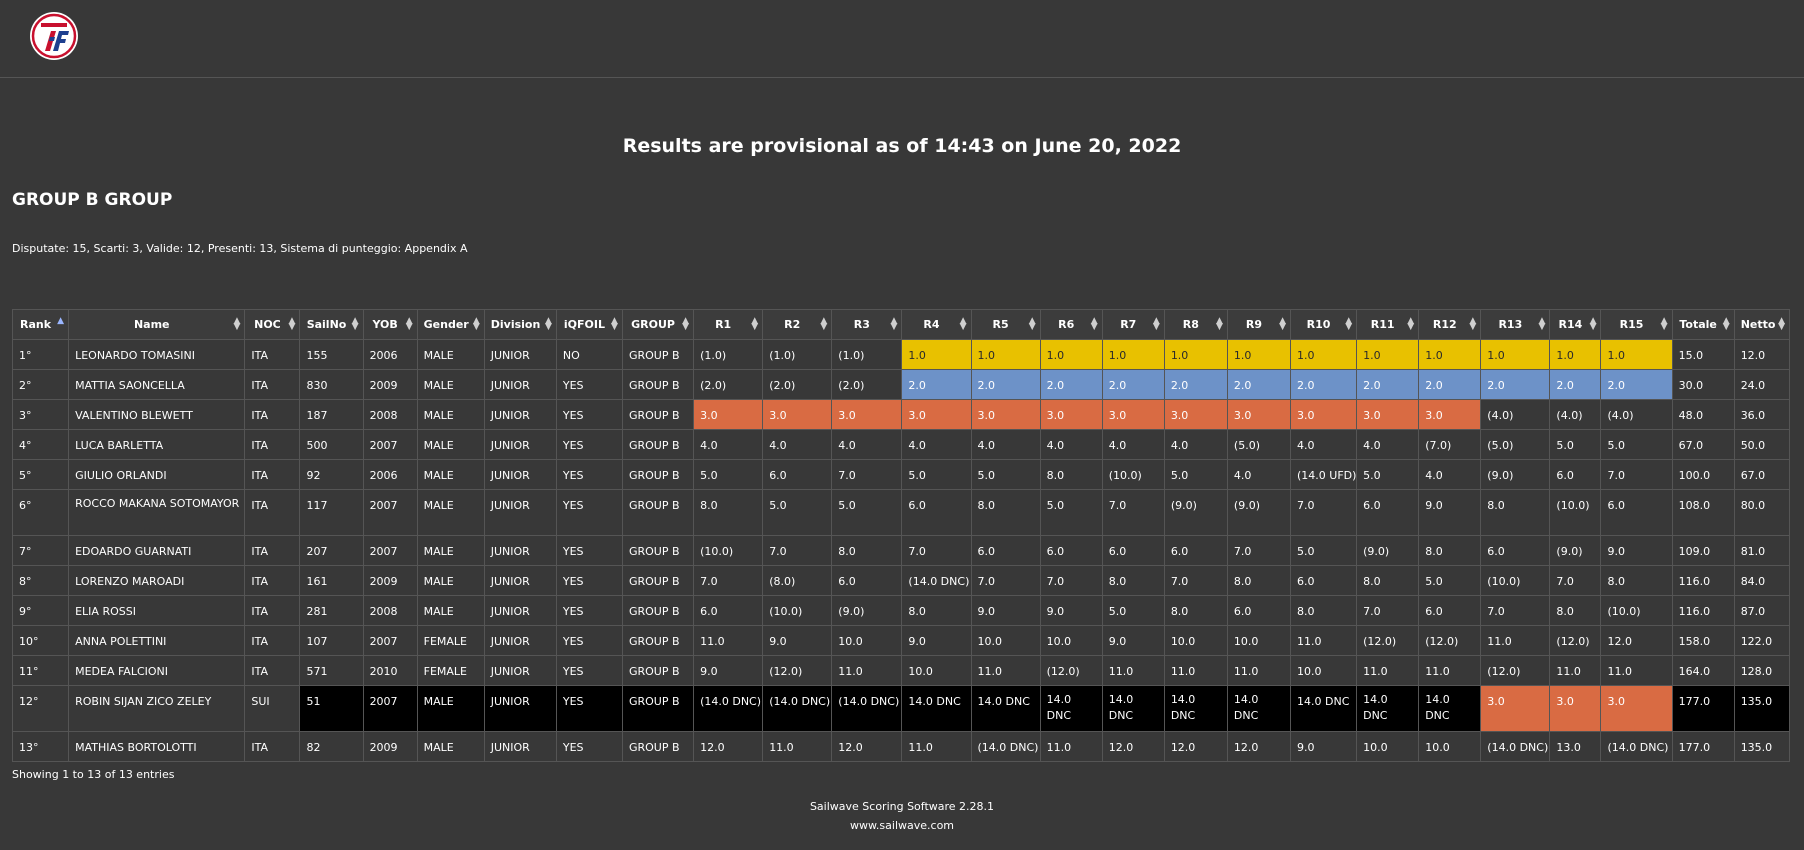  I want to click on column-header-rank: Rank ▲▼, so click(40, 324).